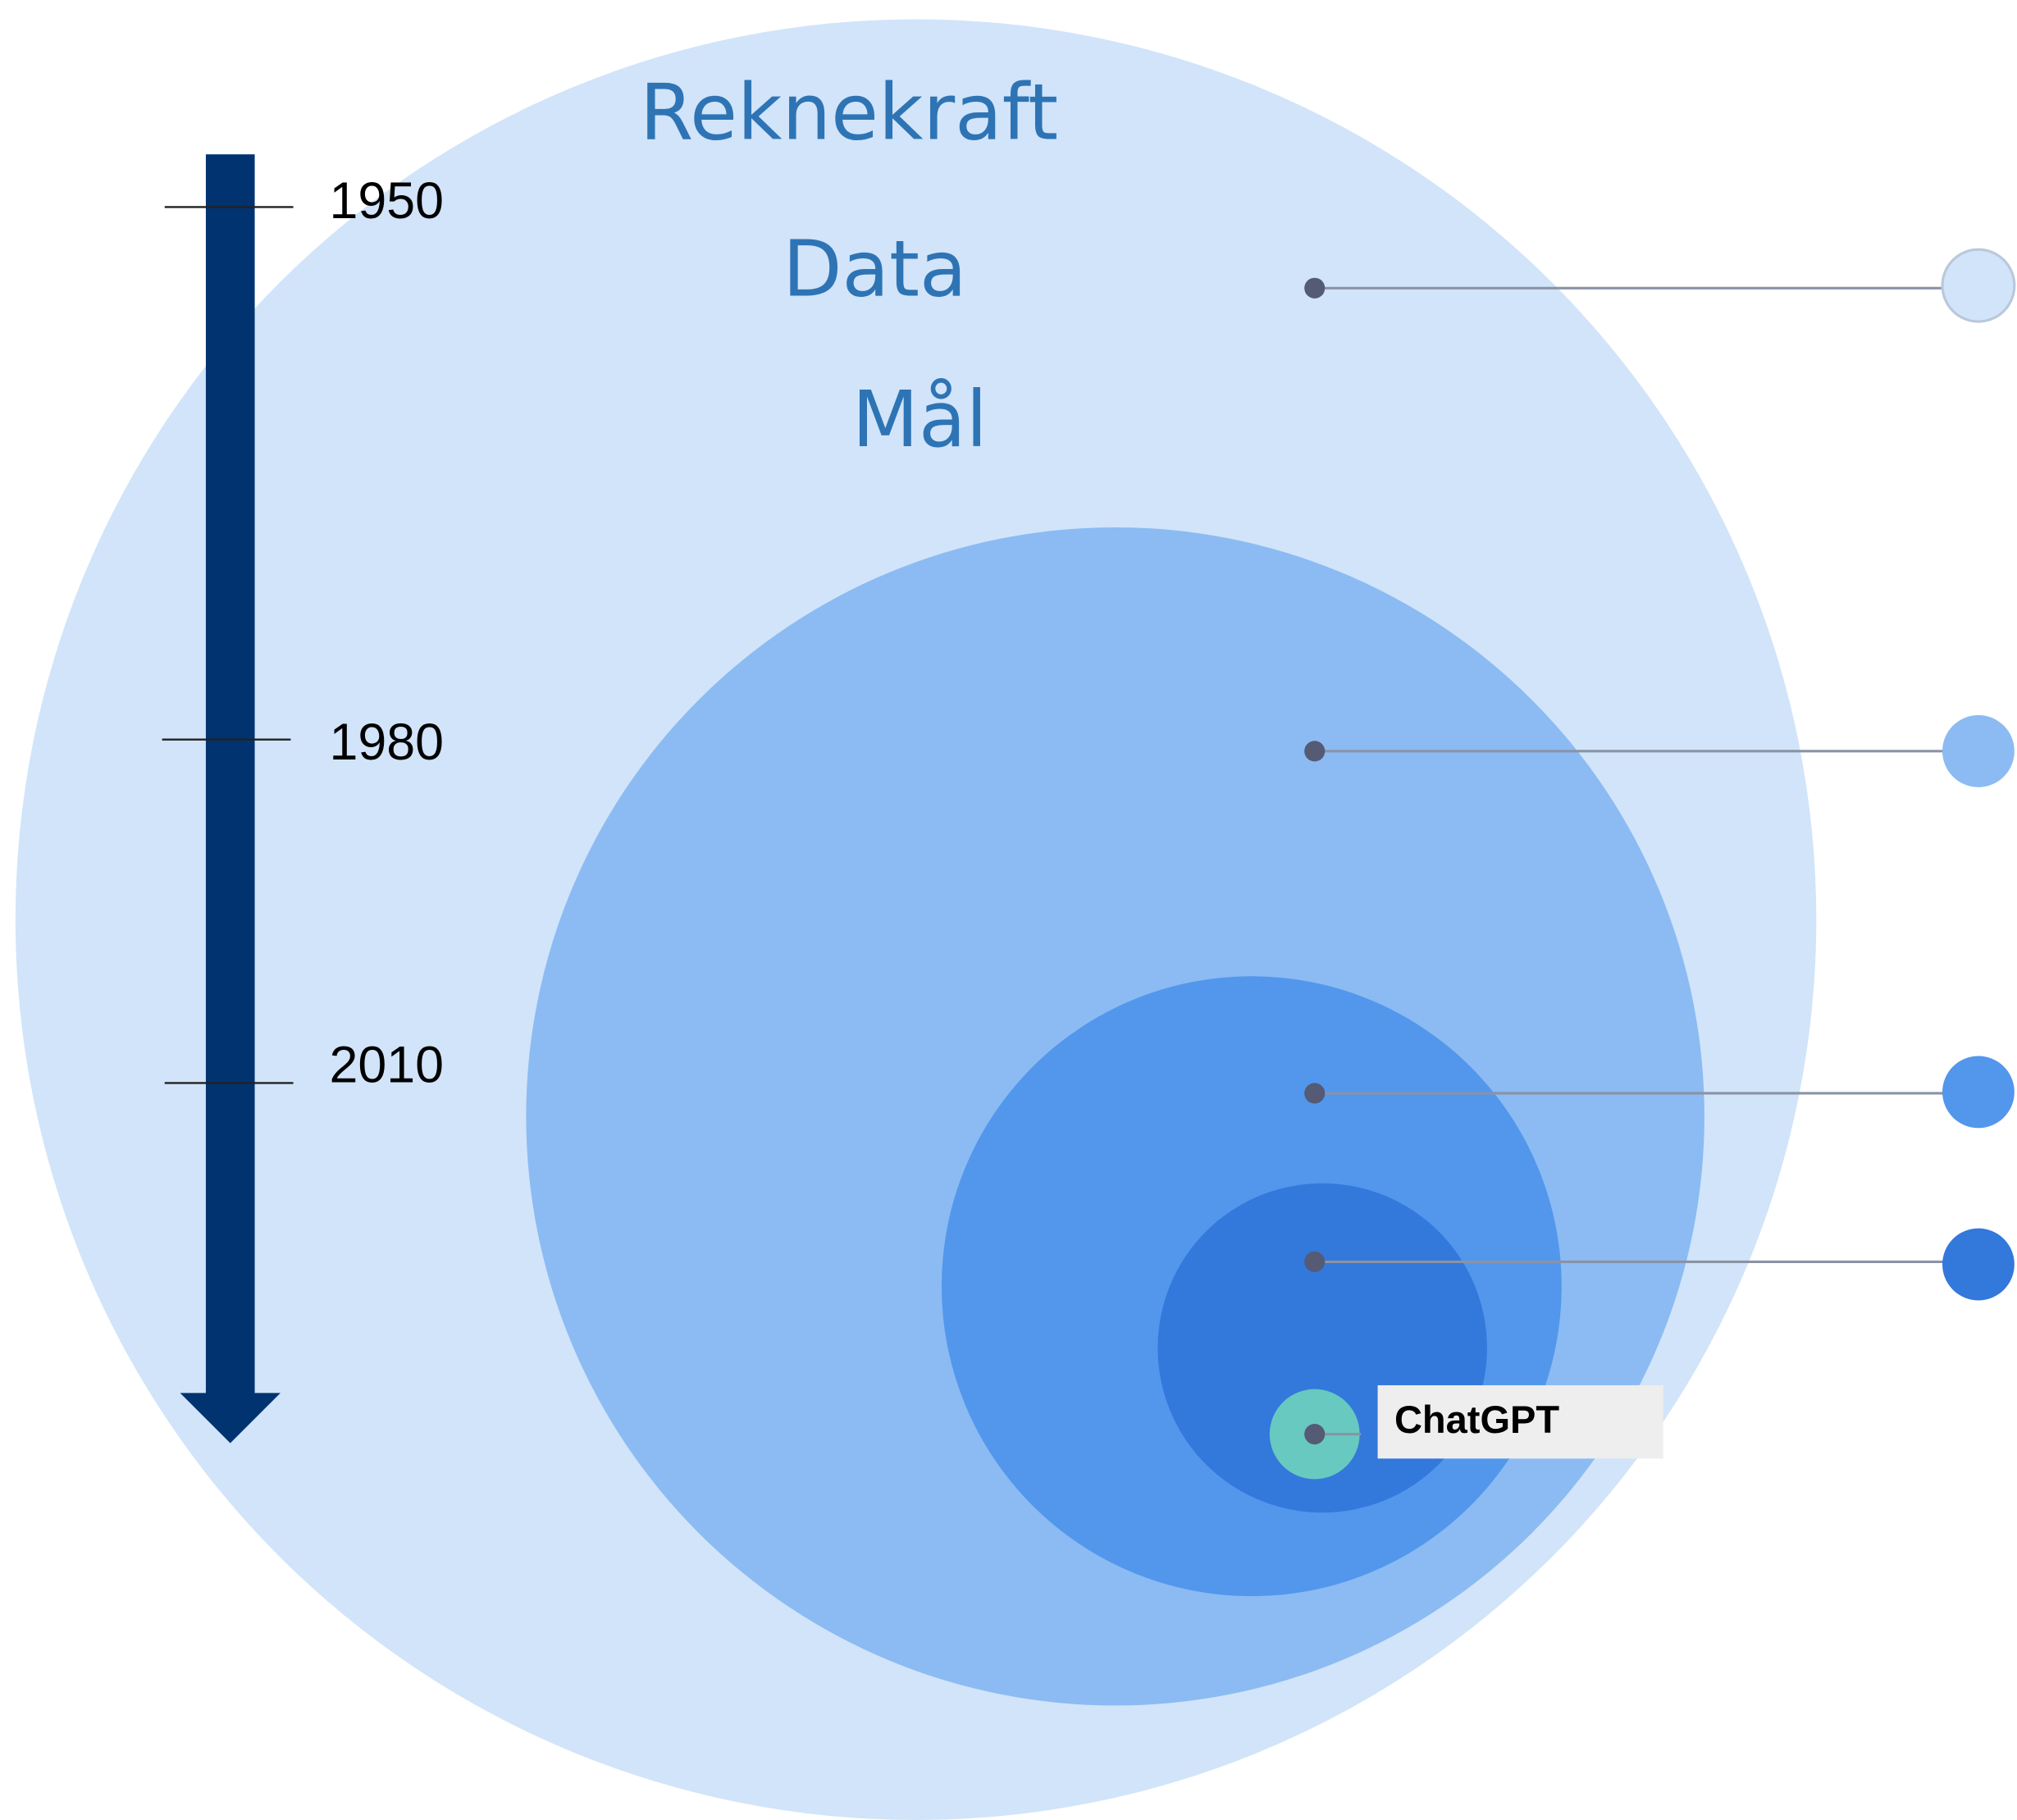 The height and width of the screenshot is (1820, 2017). What do you see at coordinates (387, 1065) in the screenshot?
I see `year-label: 2010` at bounding box center [387, 1065].